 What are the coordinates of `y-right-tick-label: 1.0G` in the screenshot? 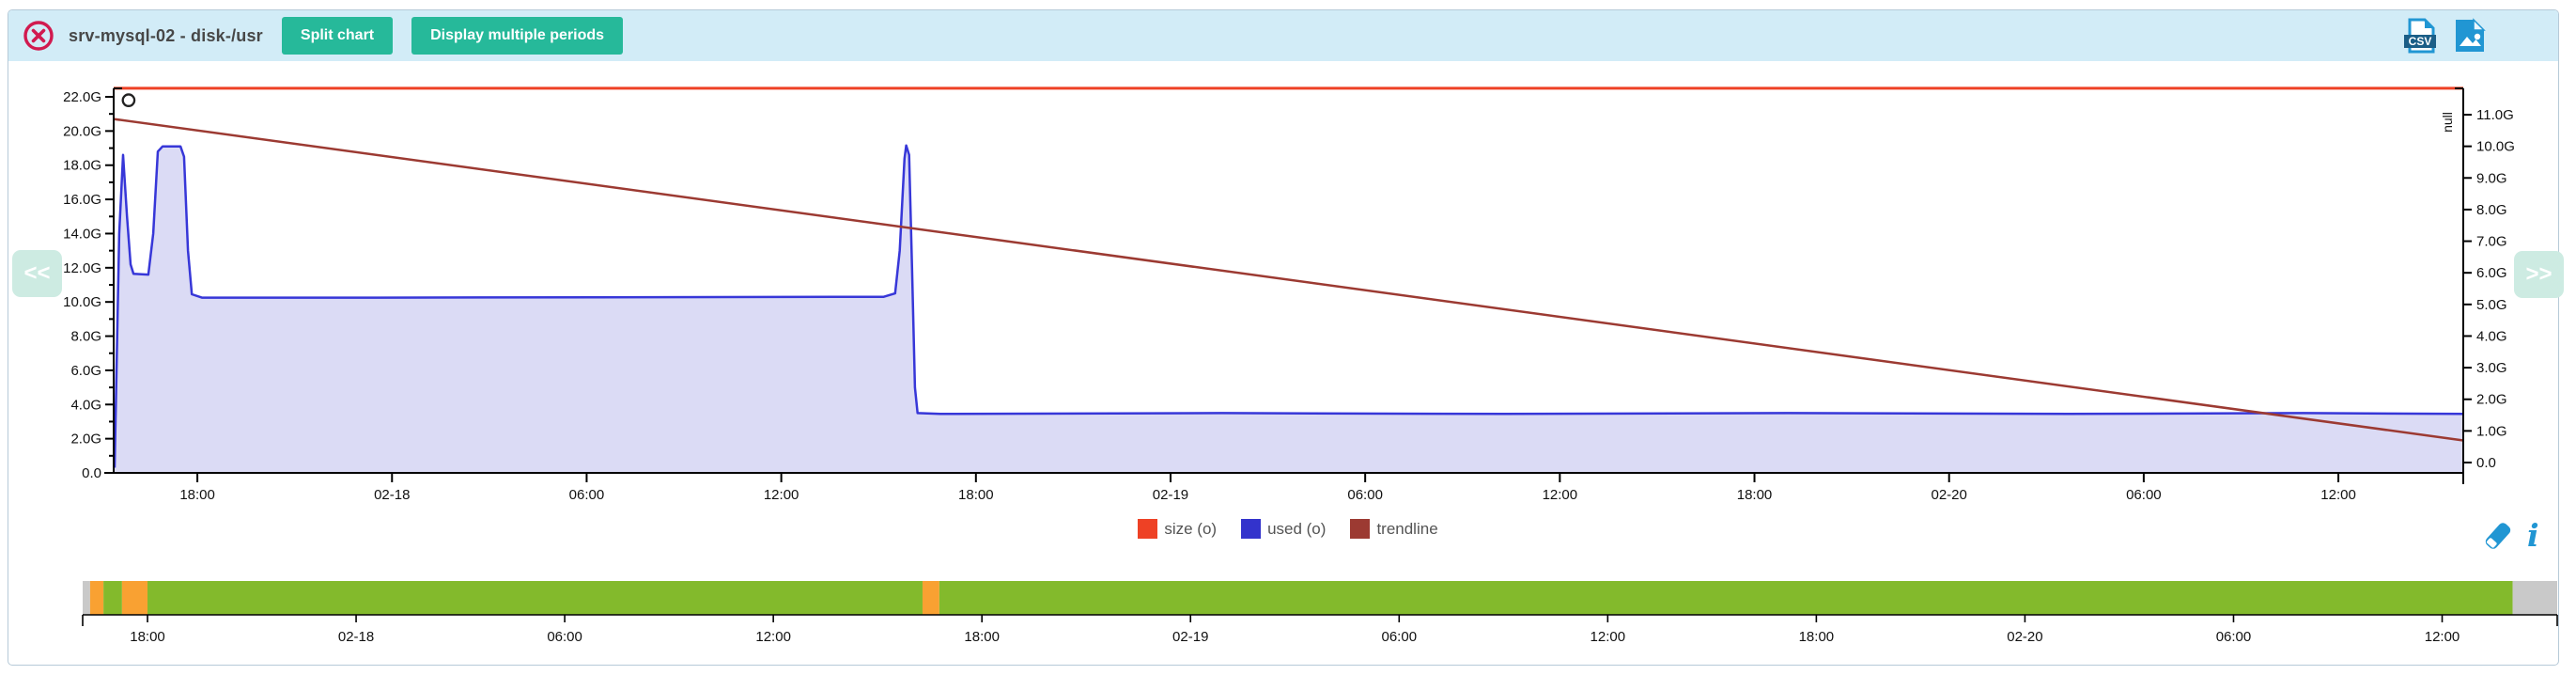 It's located at (2491, 431).